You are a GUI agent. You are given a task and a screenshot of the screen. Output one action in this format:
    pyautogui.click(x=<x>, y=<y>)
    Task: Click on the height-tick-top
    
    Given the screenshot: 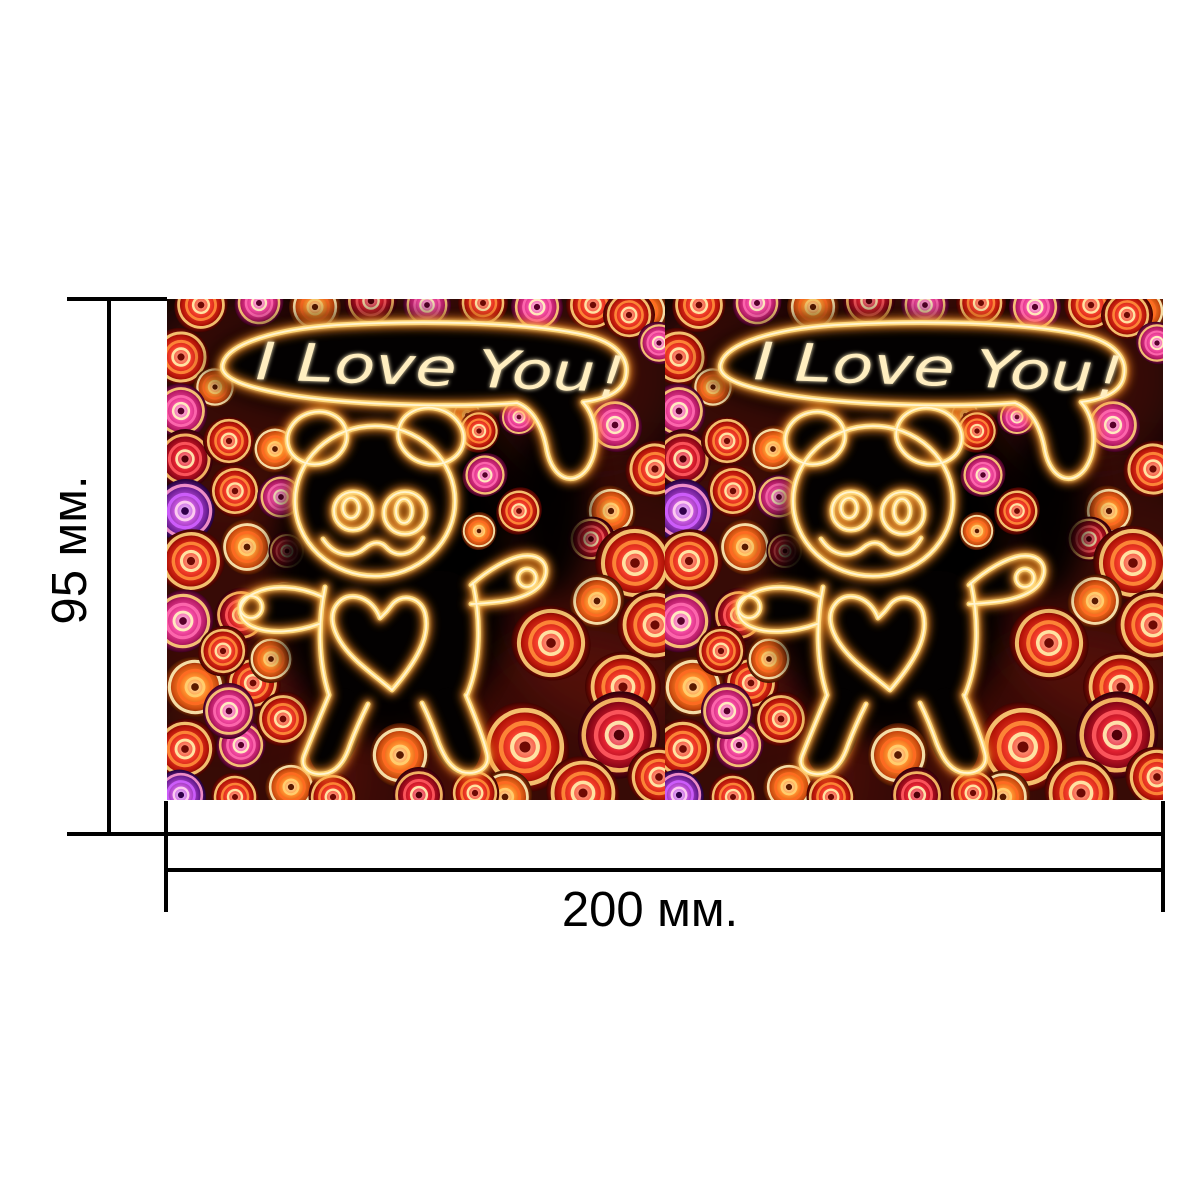 What is the action you would take?
    pyautogui.click(x=117, y=299)
    